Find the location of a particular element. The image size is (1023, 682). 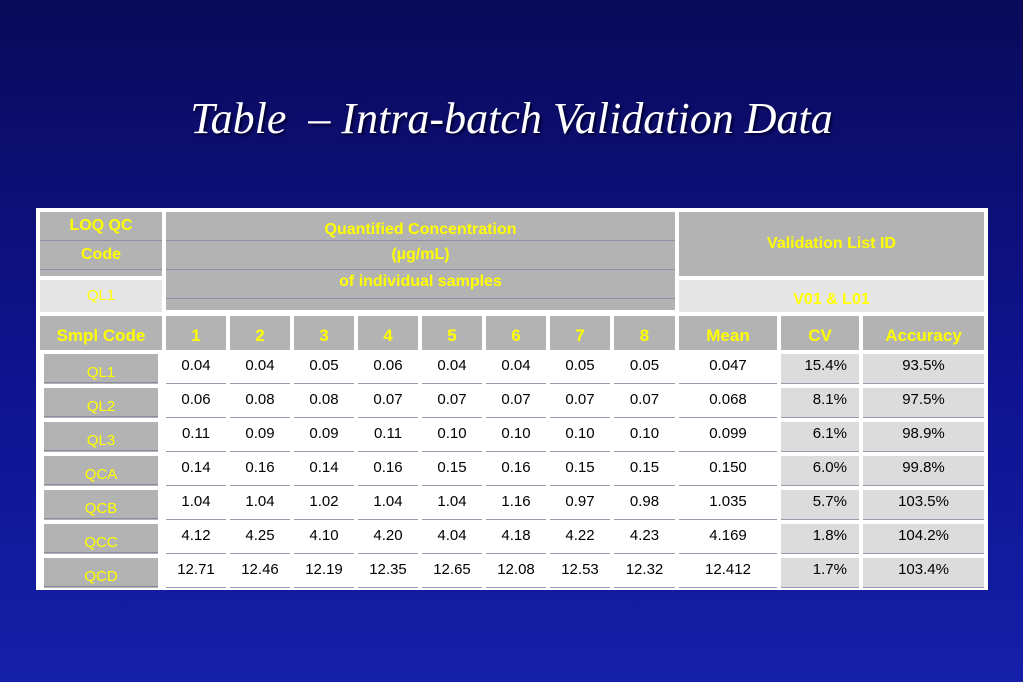

table-cell: 4.18 is located at coordinates (516, 539).